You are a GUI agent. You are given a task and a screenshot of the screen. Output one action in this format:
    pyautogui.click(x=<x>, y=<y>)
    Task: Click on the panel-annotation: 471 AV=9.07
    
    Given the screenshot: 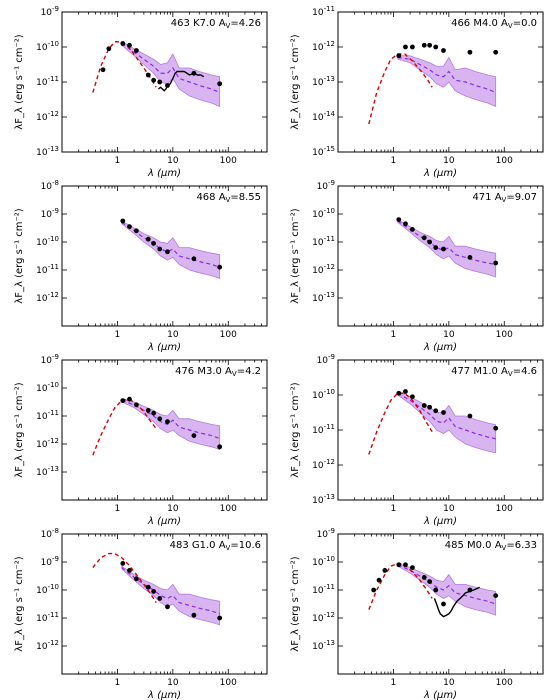 What is the action you would take?
    pyautogui.click(x=504, y=198)
    